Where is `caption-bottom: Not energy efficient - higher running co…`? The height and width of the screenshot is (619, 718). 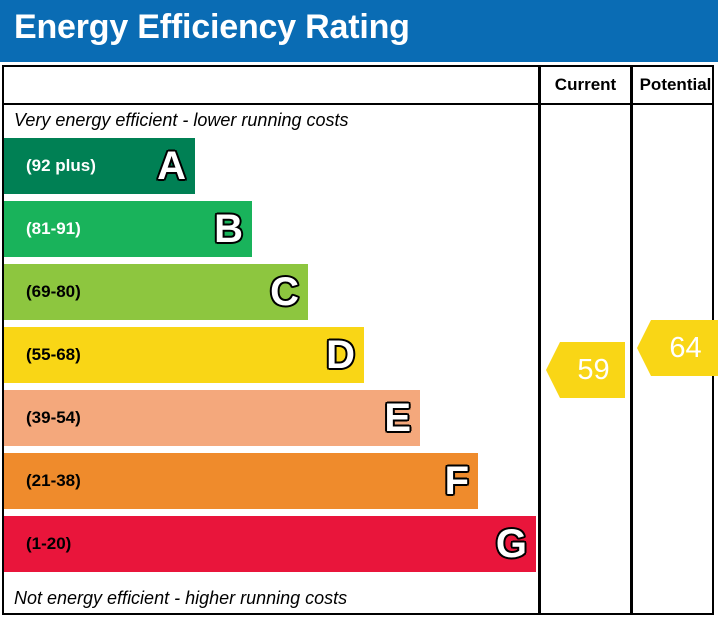
caption-bottom: Not energy efficient - higher running co… is located at coordinates (181, 598).